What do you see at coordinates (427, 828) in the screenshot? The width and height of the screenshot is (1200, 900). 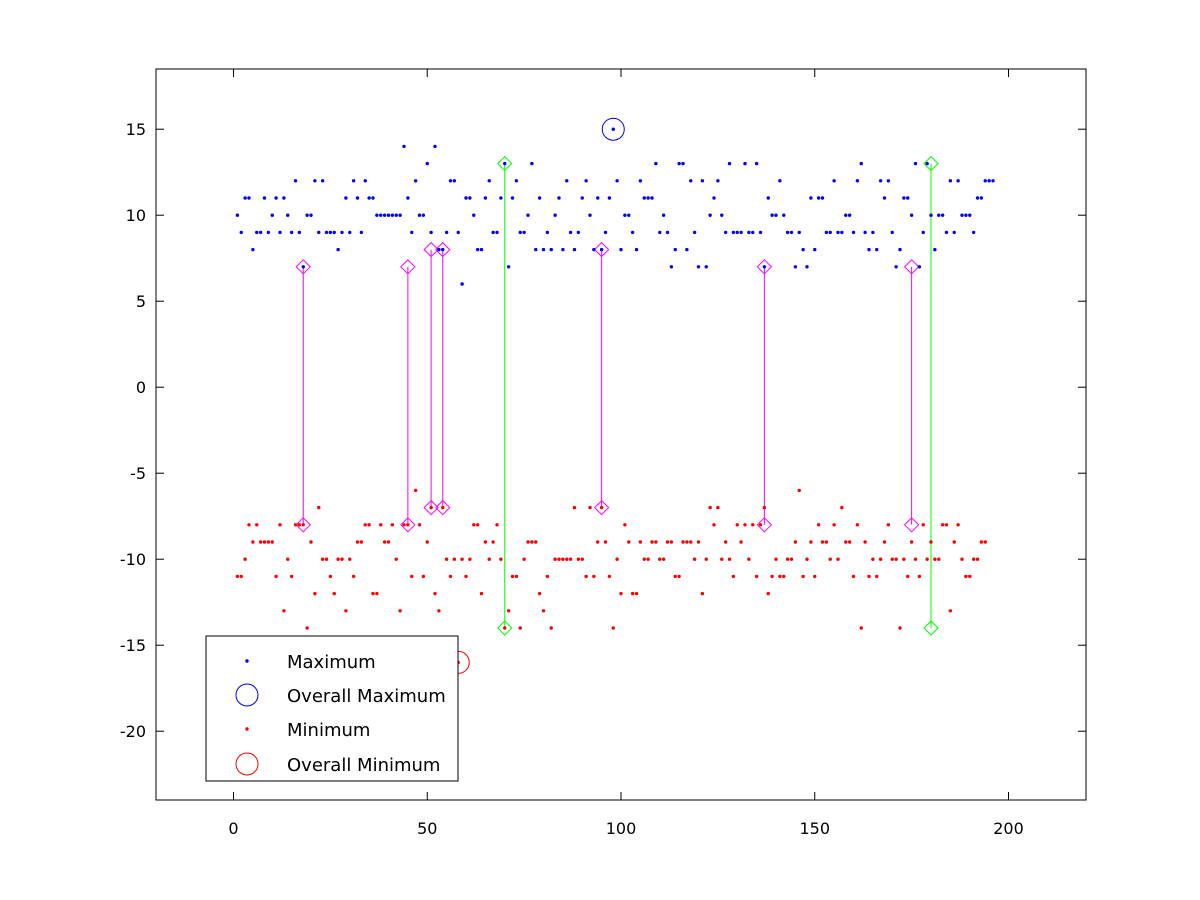 I see `x-tick-label: 50` at bounding box center [427, 828].